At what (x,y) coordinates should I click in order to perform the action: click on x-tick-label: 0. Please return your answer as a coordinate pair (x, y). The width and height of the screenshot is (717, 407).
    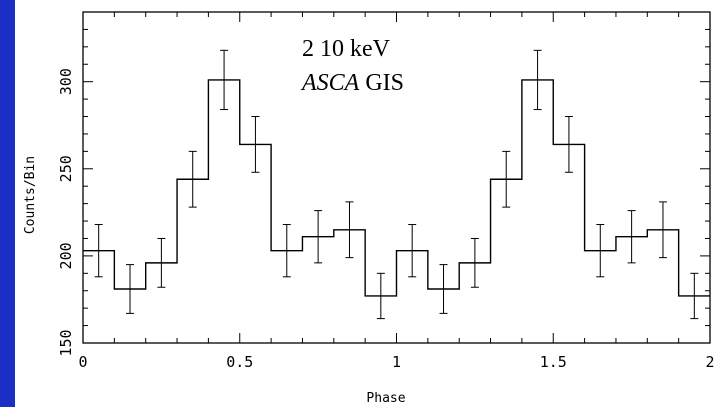
    Looking at the image, I should click on (82, 362).